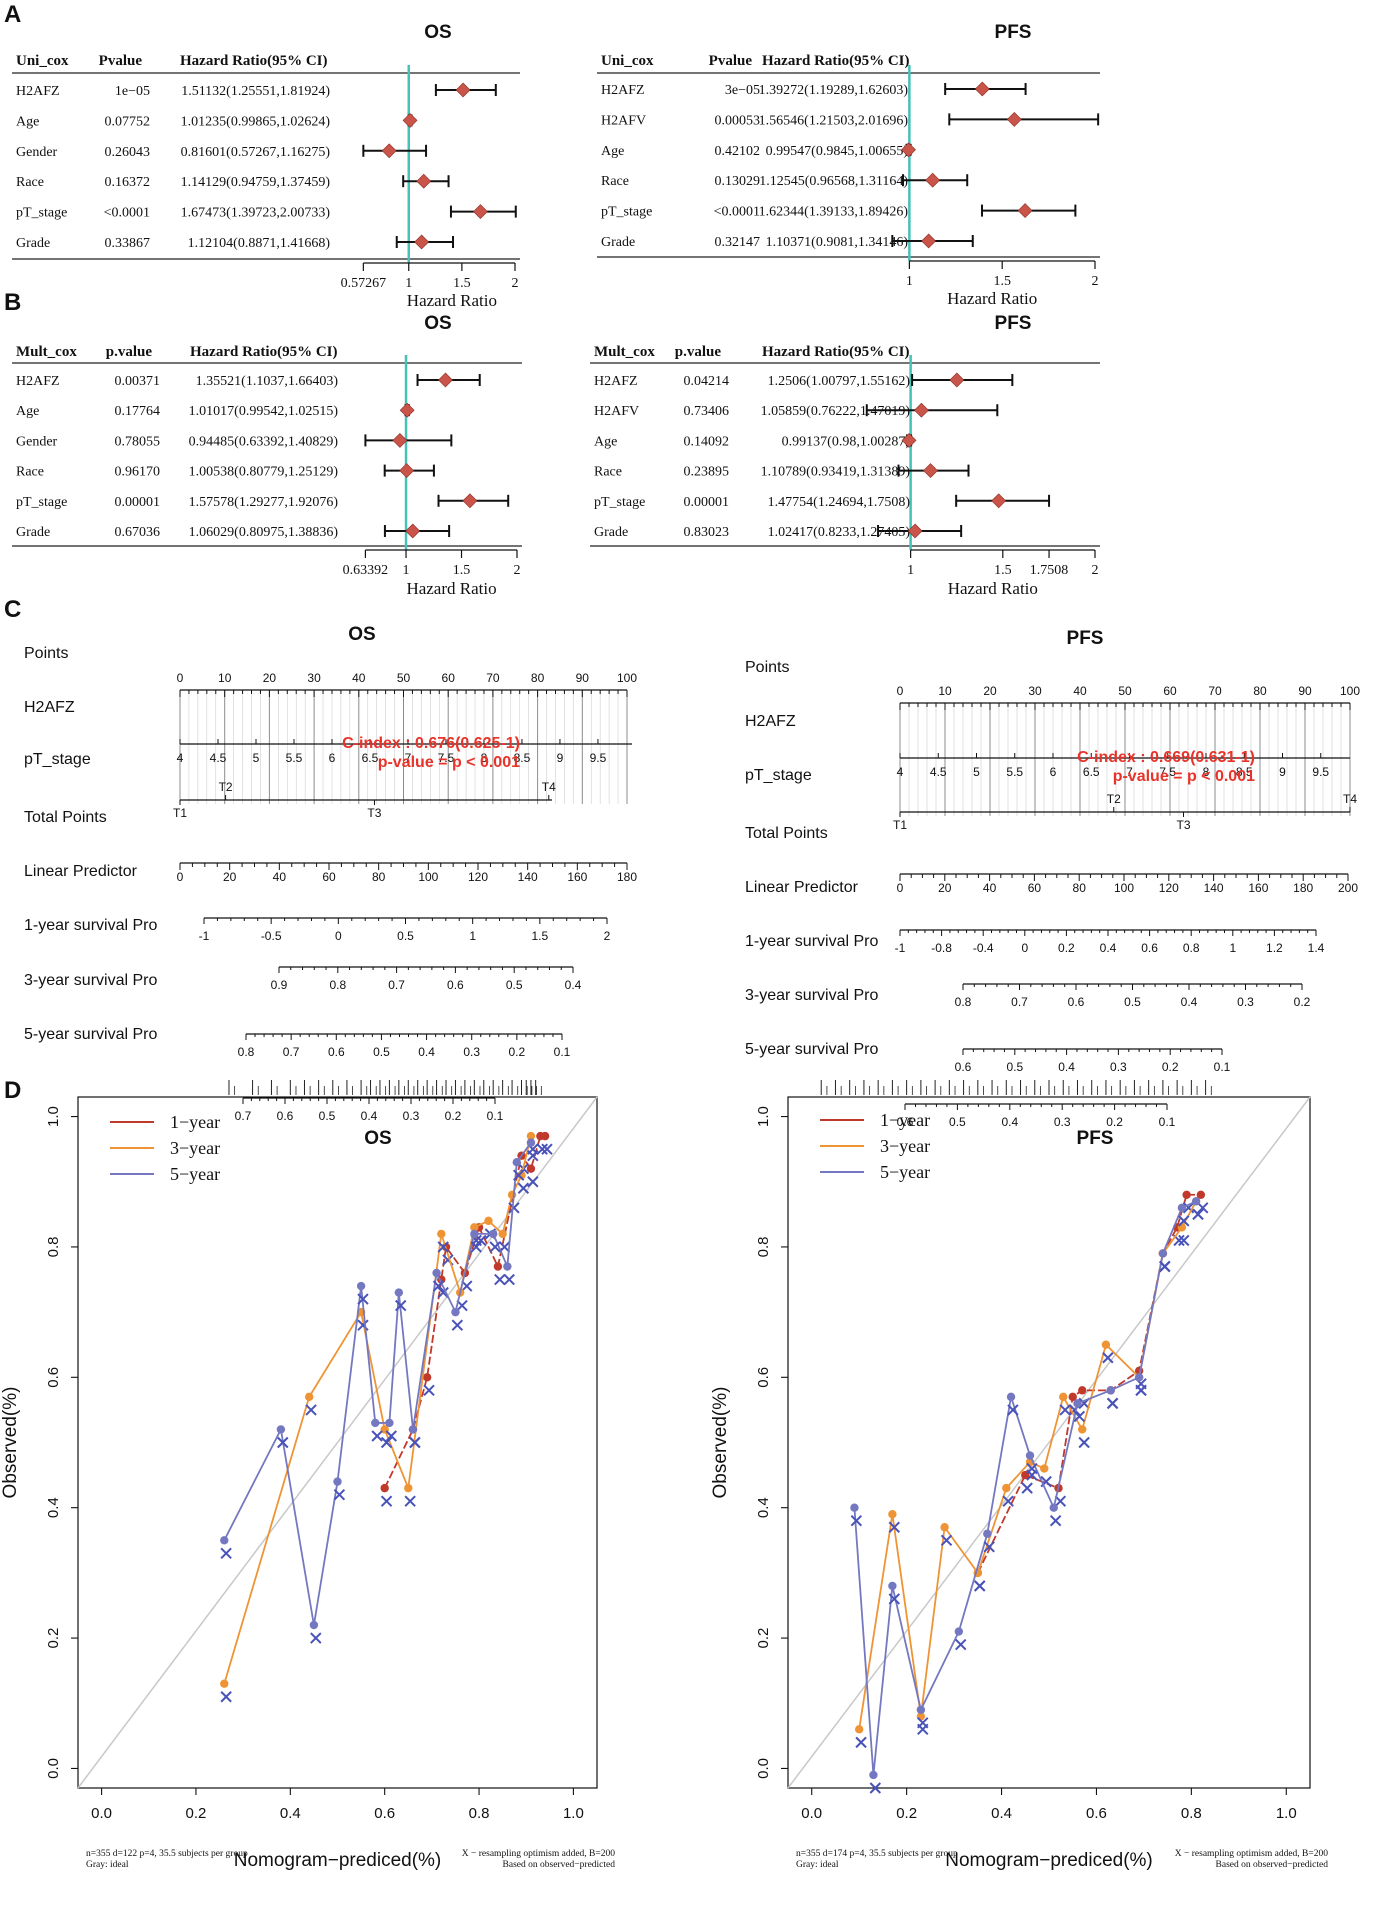 This screenshot has height=1913, width=1375. I want to click on legend-label: 1−year, so click(195, 1122).